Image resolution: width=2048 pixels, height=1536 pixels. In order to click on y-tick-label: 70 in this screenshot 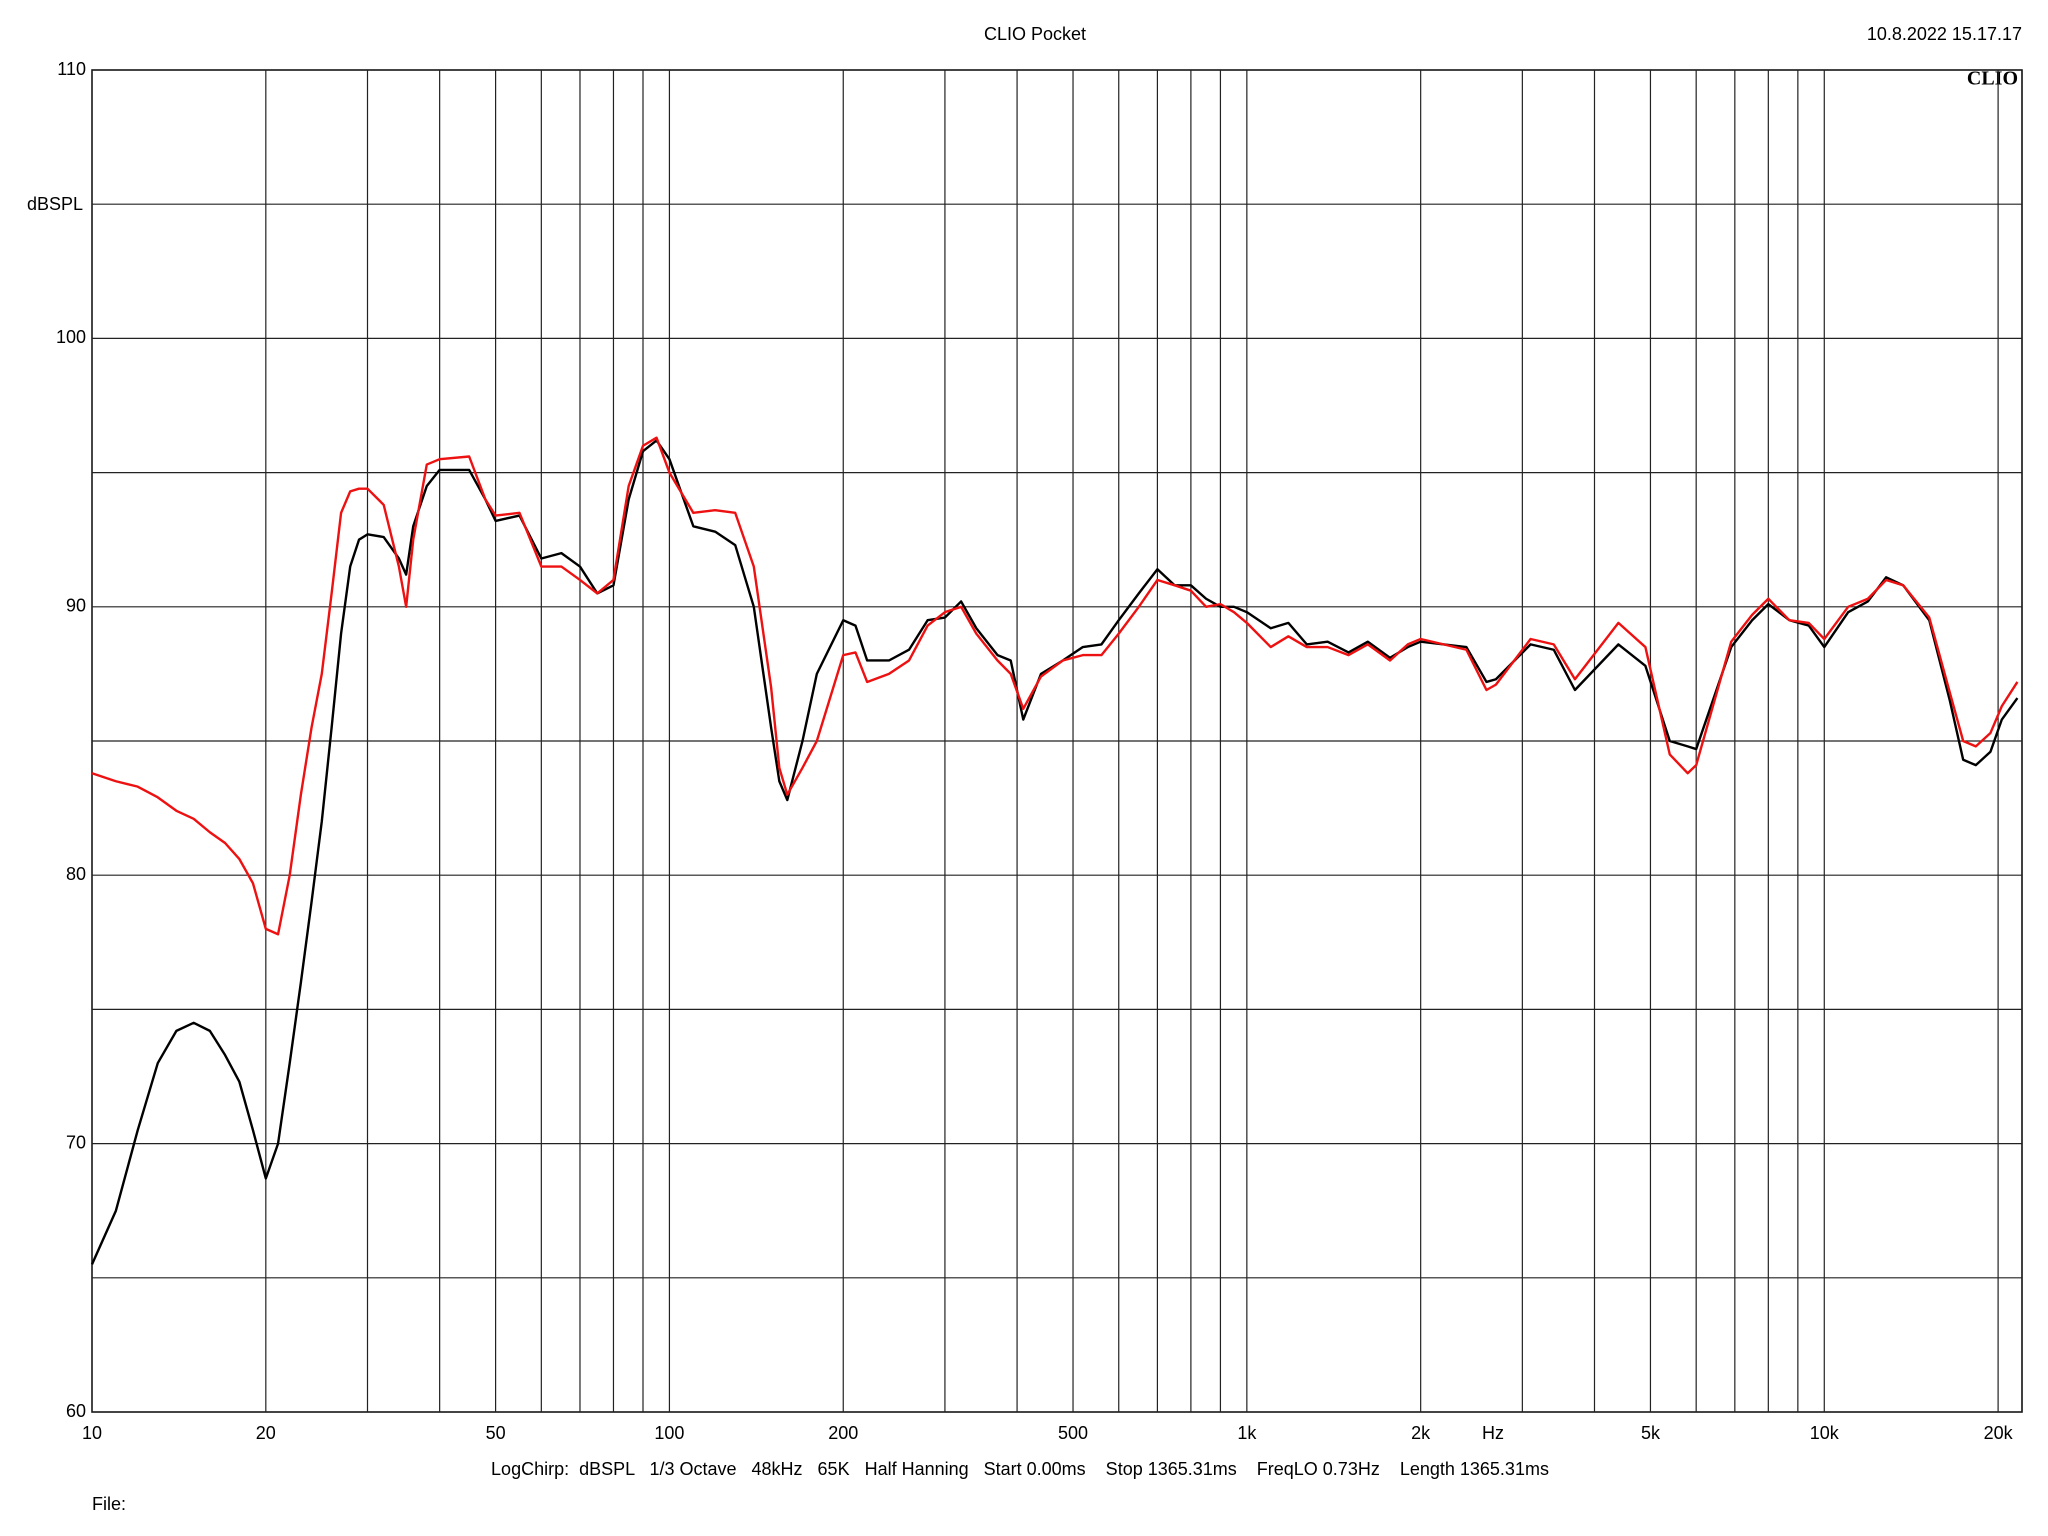, I will do `click(76, 1142)`.